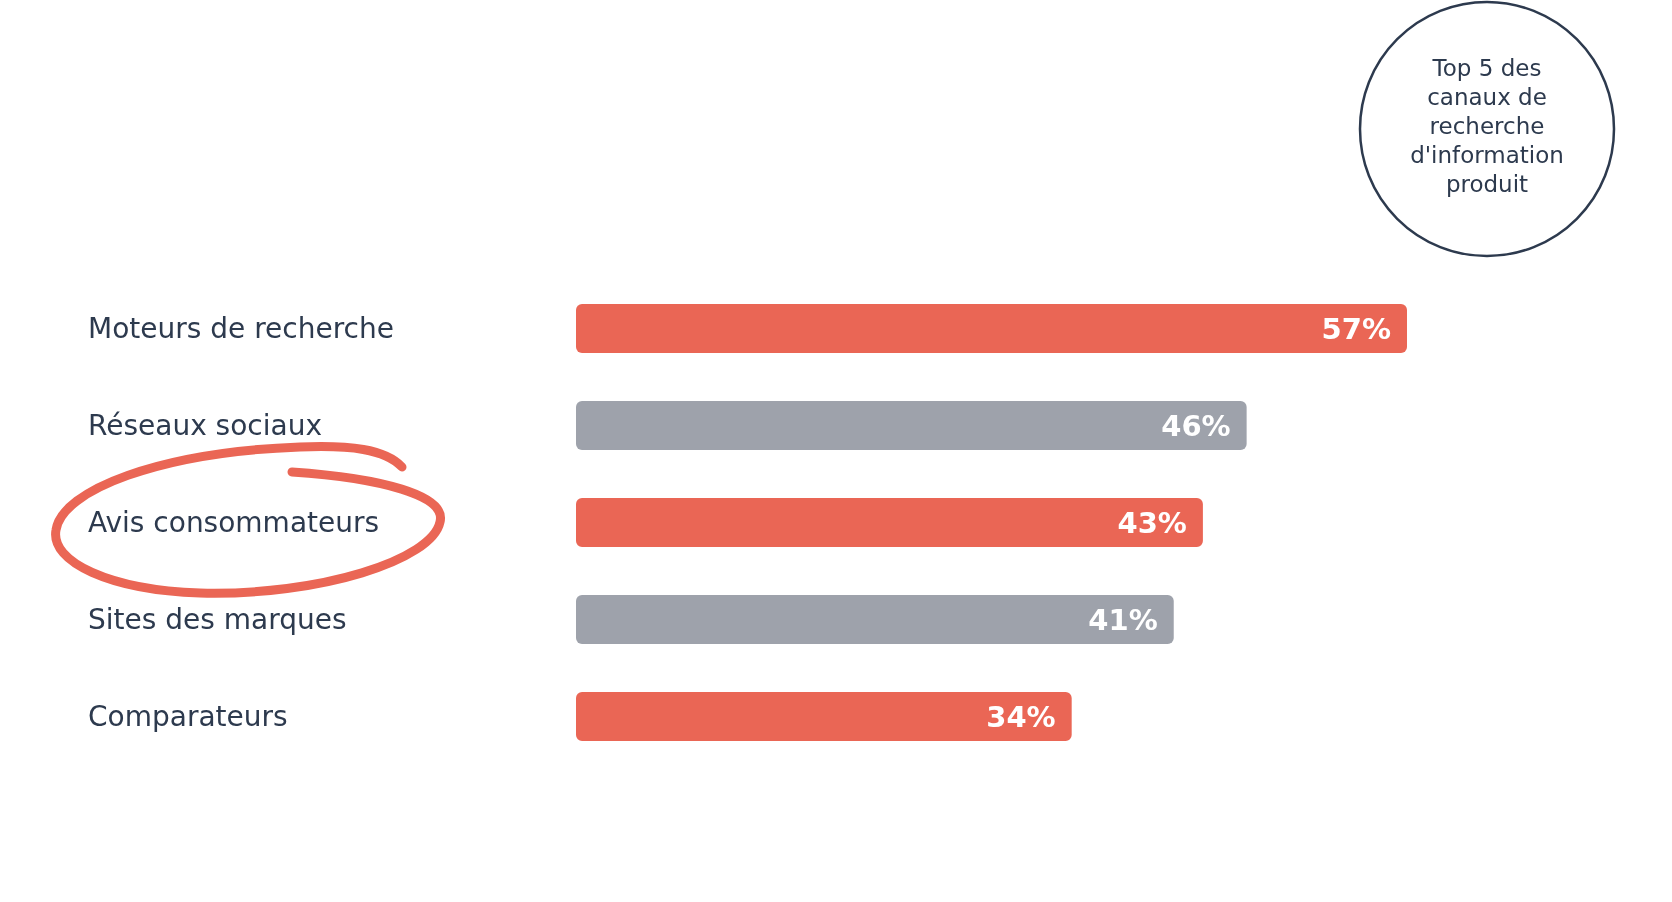  What do you see at coordinates (188, 717) in the screenshot?
I see `y-tick-label: Comparateurs` at bounding box center [188, 717].